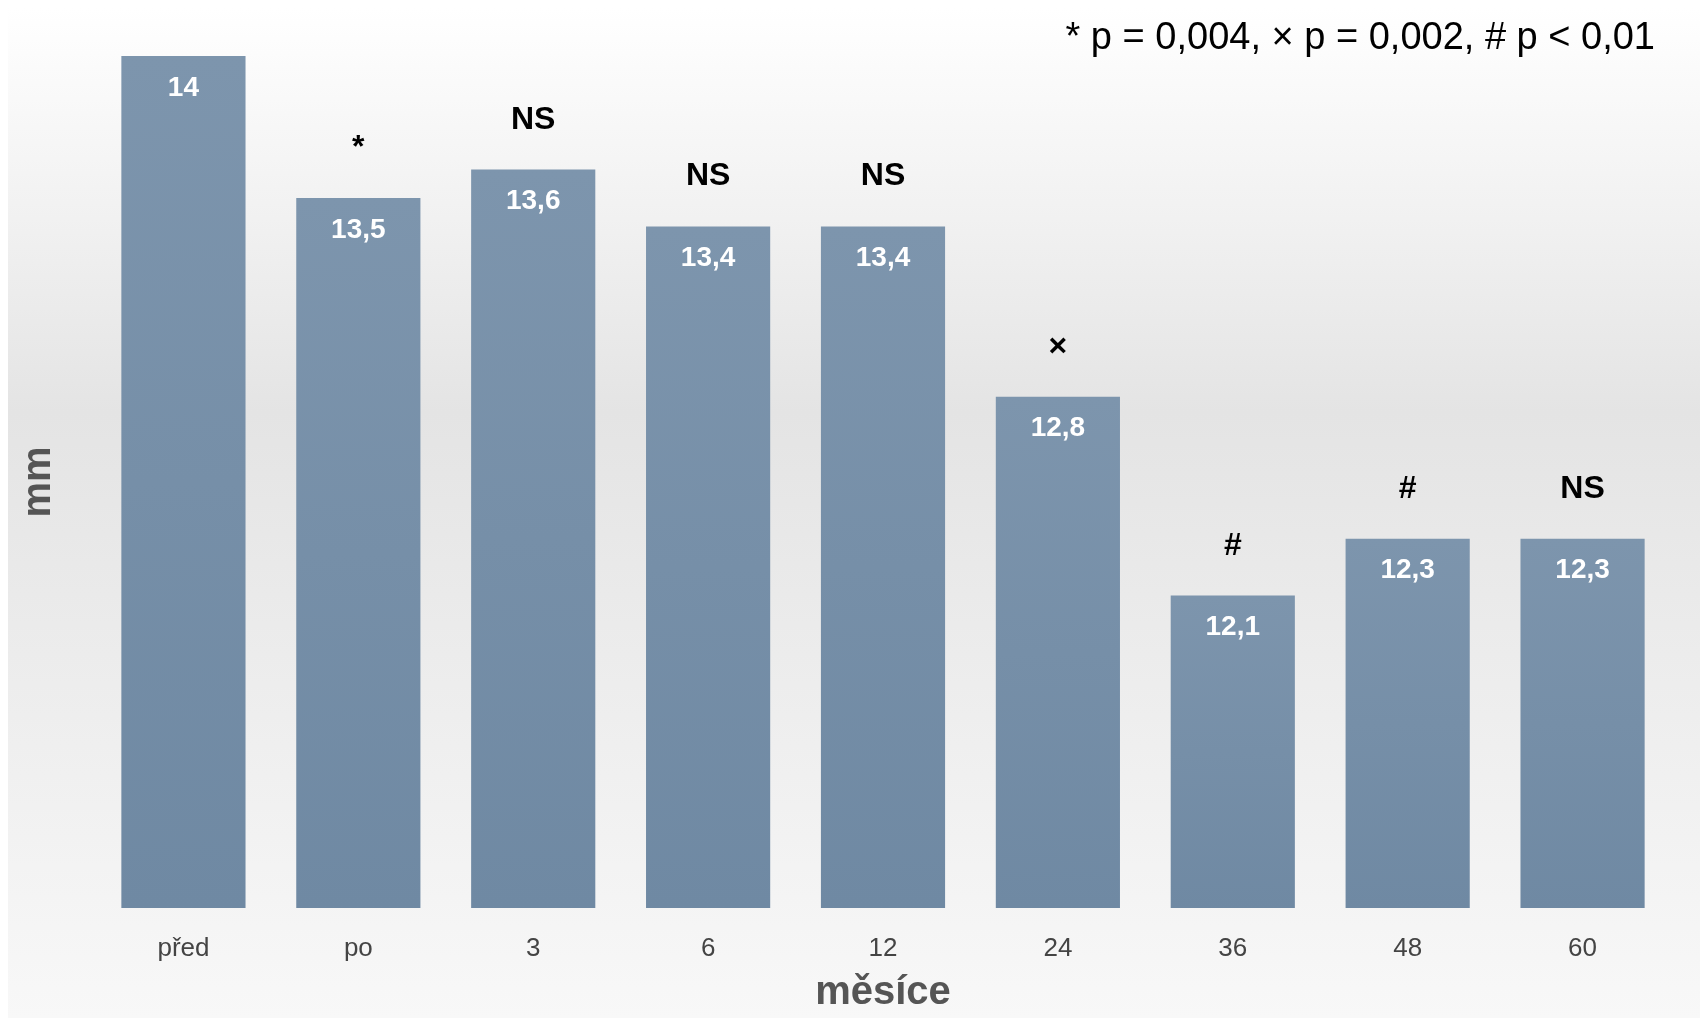  What do you see at coordinates (1583, 947) in the screenshot?
I see `x-tick-label: 60` at bounding box center [1583, 947].